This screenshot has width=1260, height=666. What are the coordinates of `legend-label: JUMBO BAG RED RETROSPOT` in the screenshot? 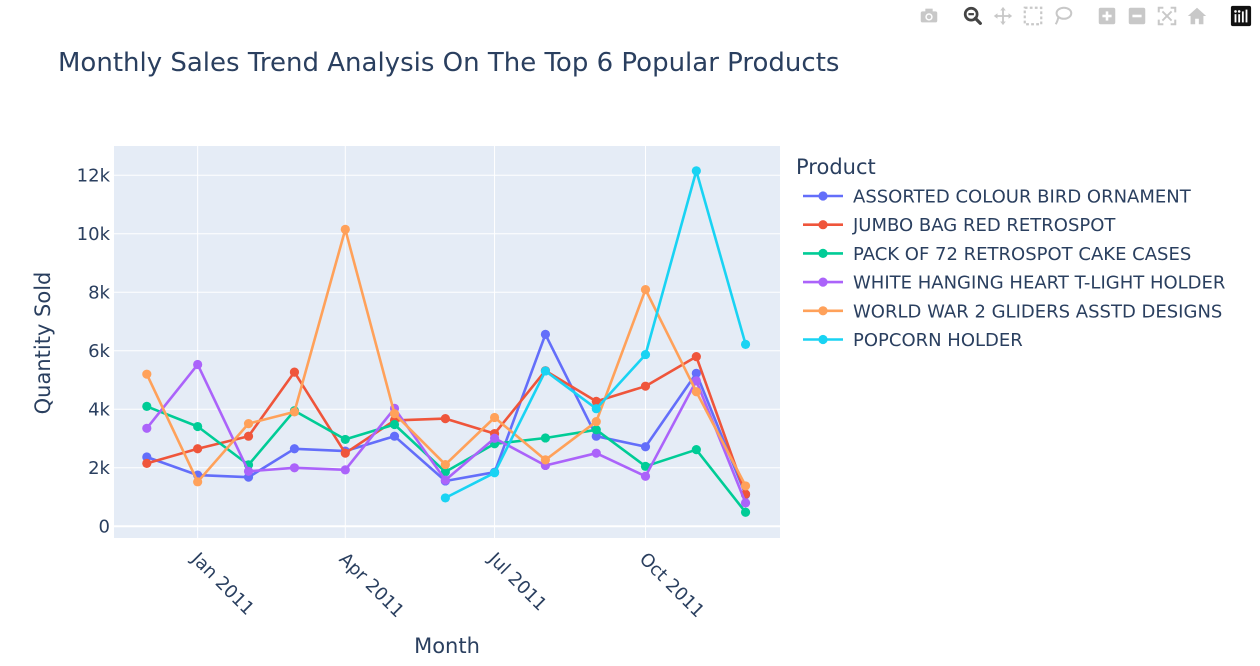 It's located at (984, 225).